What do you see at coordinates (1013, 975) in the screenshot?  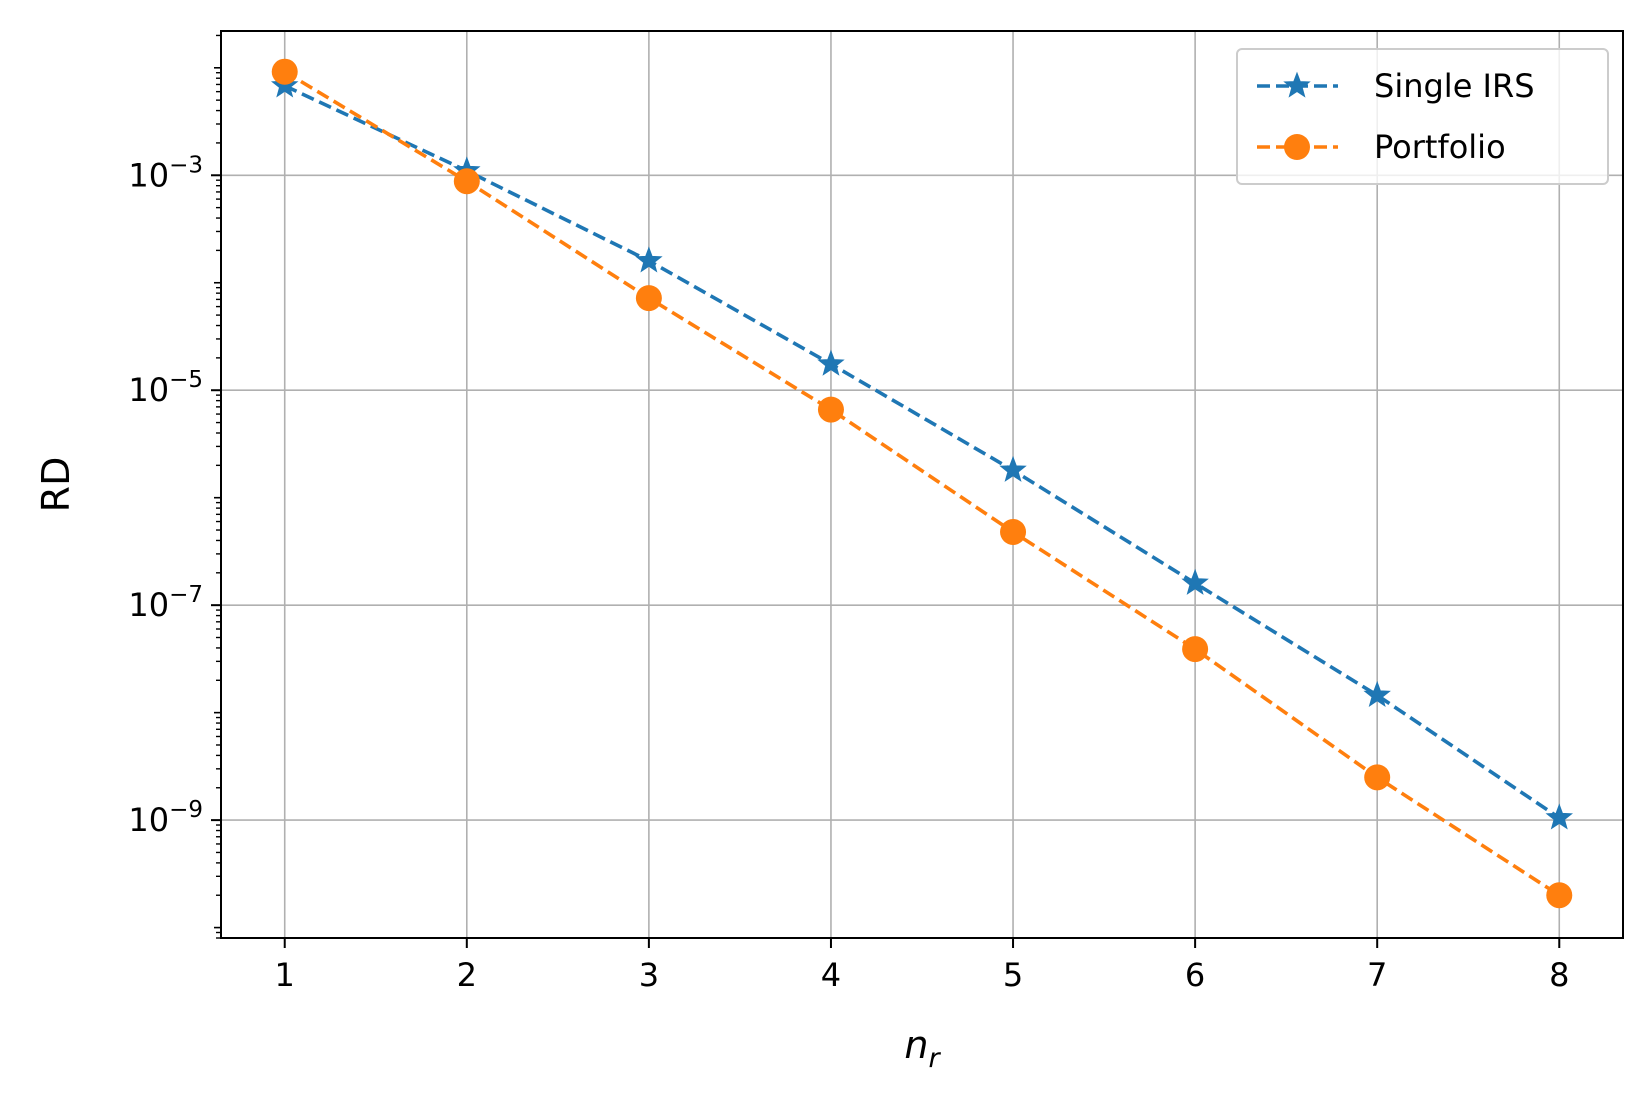 I see `x-tick-label: 5` at bounding box center [1013, 975].